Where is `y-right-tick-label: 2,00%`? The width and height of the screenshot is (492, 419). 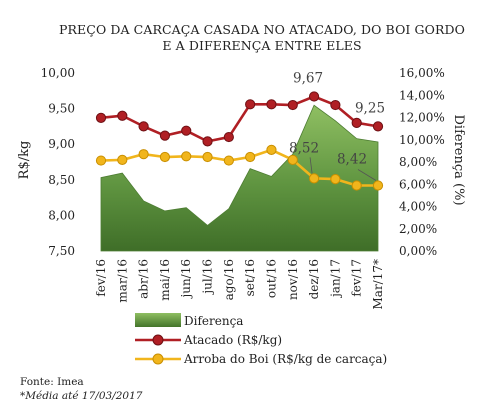 y-right-tick-label: 2,00% is located at coordinates (418, 229).